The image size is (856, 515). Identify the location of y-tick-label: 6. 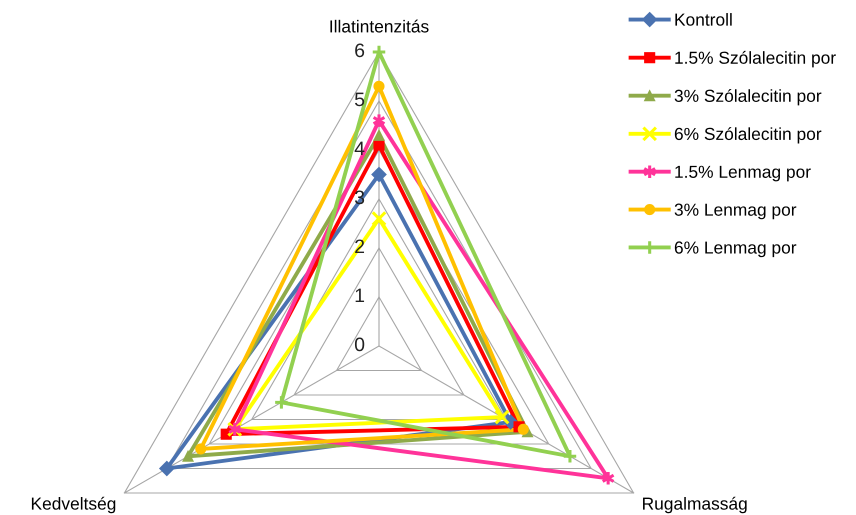
(359, 50).